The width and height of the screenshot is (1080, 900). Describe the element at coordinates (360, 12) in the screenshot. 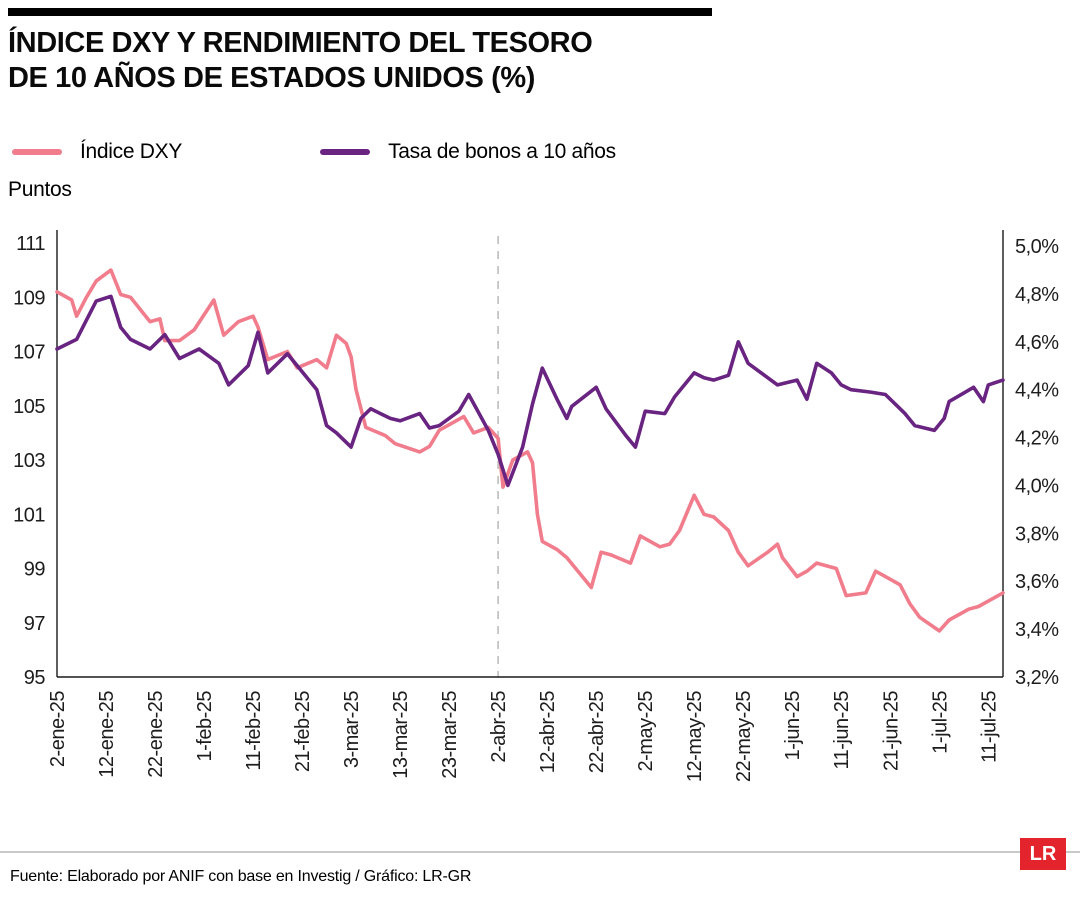

I see `top-bar` at that location.